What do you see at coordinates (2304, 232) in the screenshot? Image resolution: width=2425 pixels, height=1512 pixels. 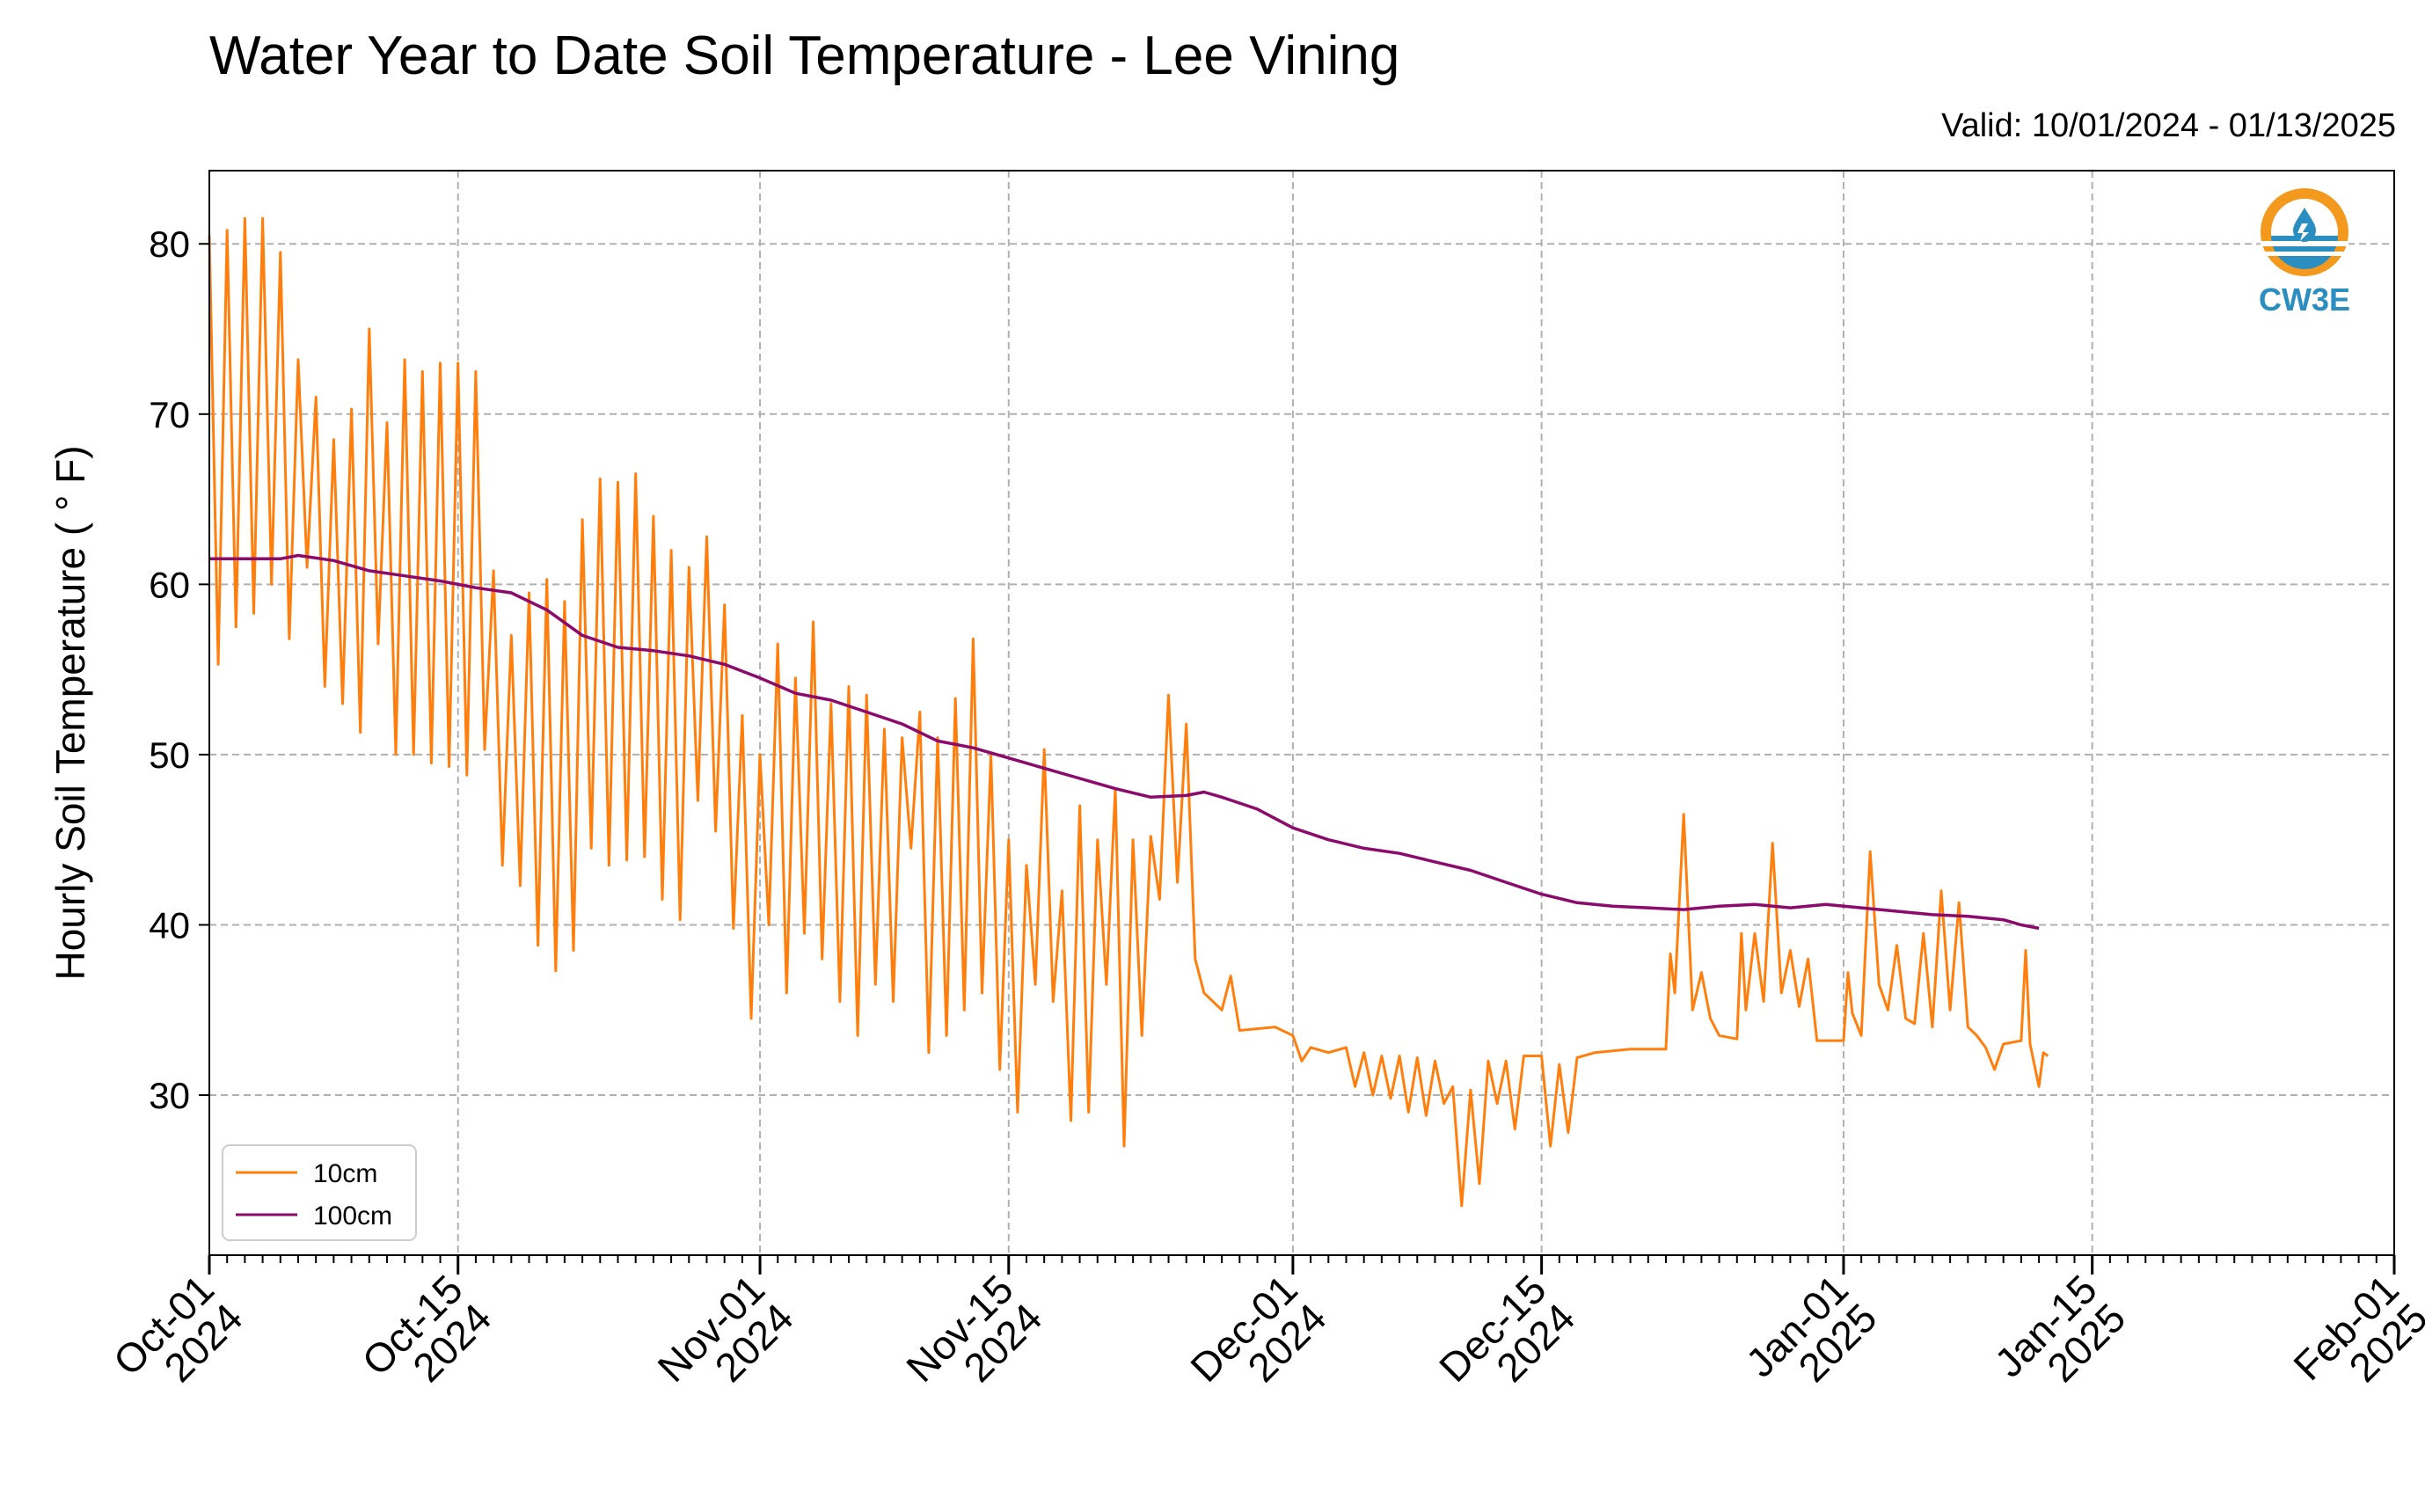 I see `water-drop-logo-icon` at bounding box center [2304, 232].